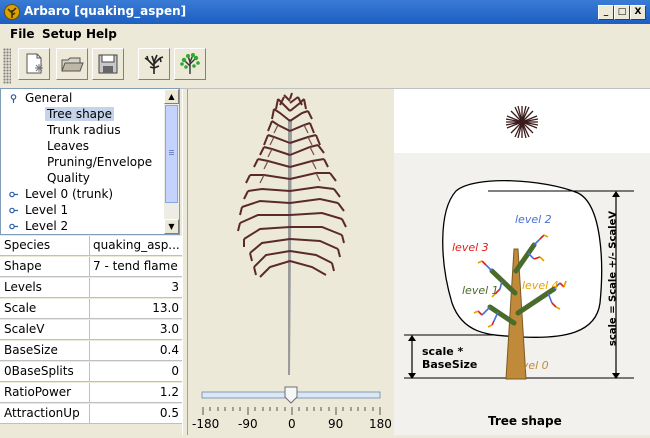 The image size is (650, 438). What do you see at coordinates (38, 210) in the screenshot?
I see `tree-node-level1: Level 1` at bounding box center [38, 210].